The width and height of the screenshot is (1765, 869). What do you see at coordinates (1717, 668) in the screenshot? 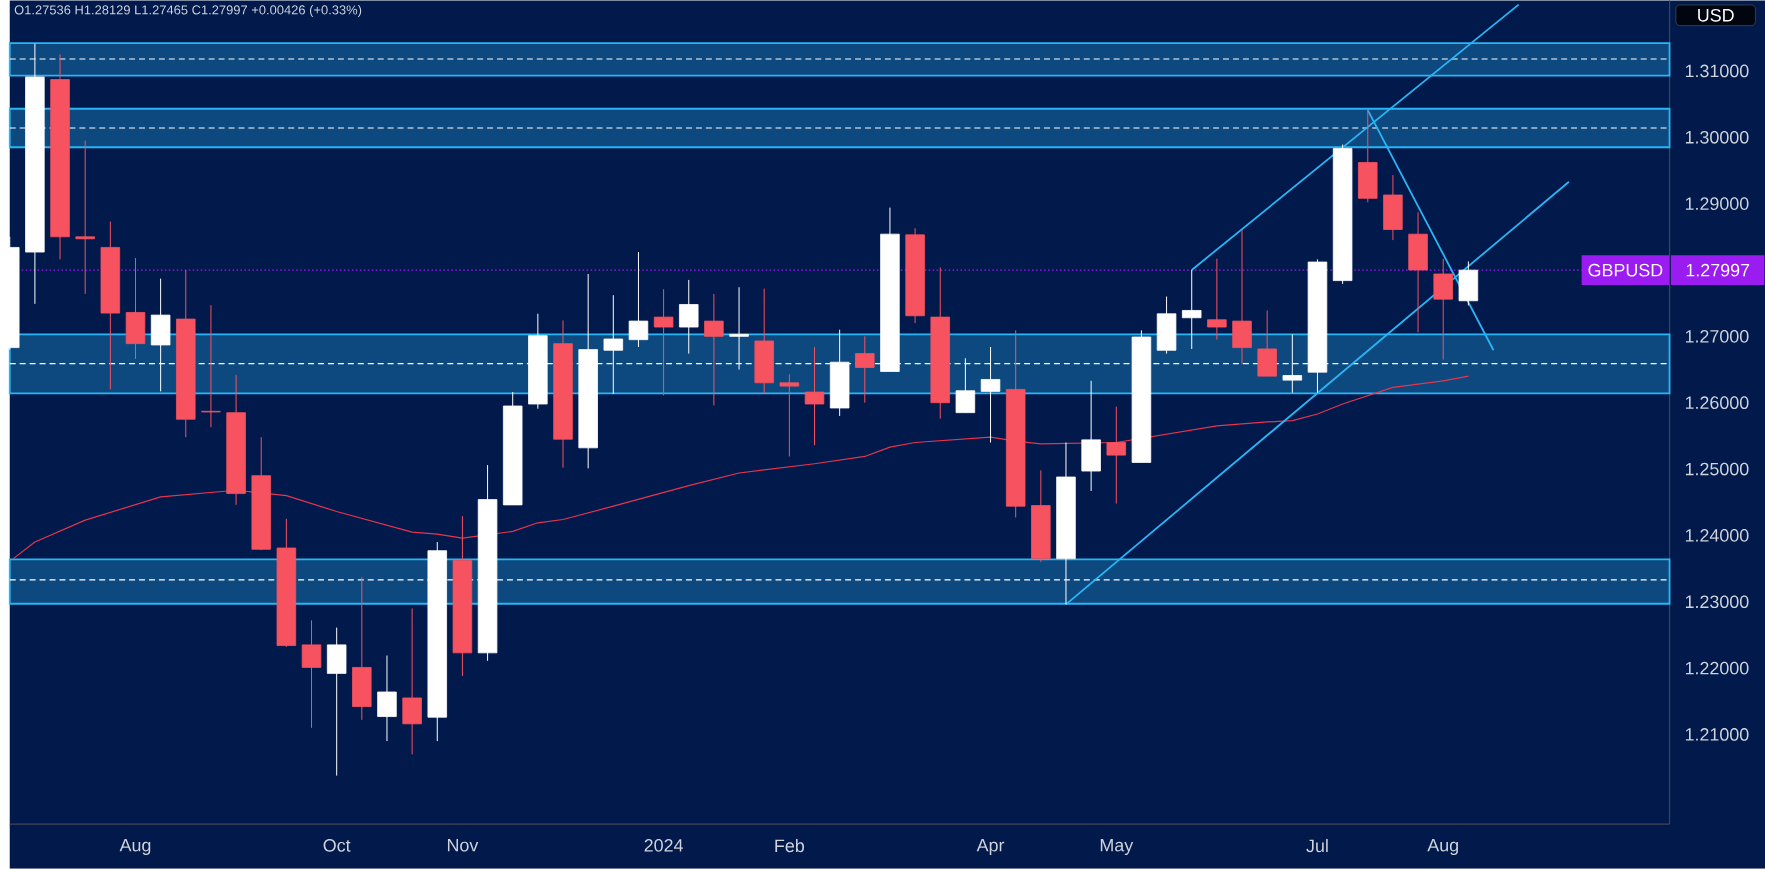
I see `y-tick-label: 1.22000` at bounding box center [1717, 668].